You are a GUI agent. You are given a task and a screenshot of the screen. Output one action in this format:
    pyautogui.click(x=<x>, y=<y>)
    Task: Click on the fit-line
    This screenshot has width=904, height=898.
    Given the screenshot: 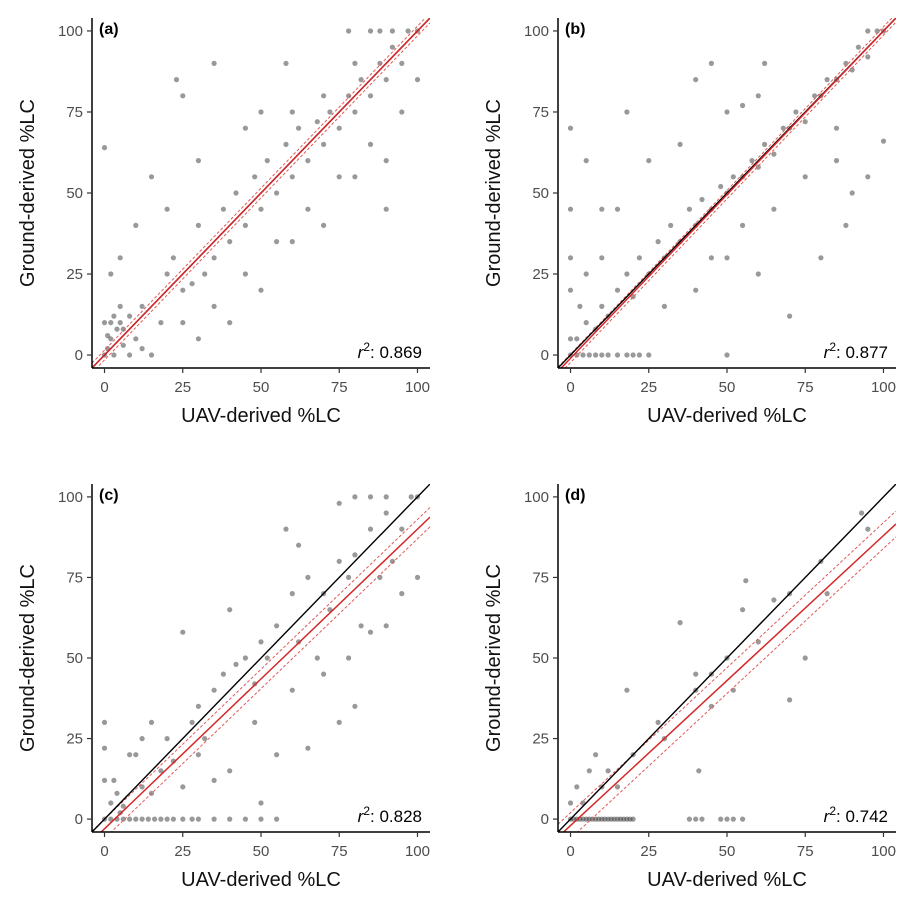 What is the action you would take?
    pyautogui.click(x=265, y=674)
    